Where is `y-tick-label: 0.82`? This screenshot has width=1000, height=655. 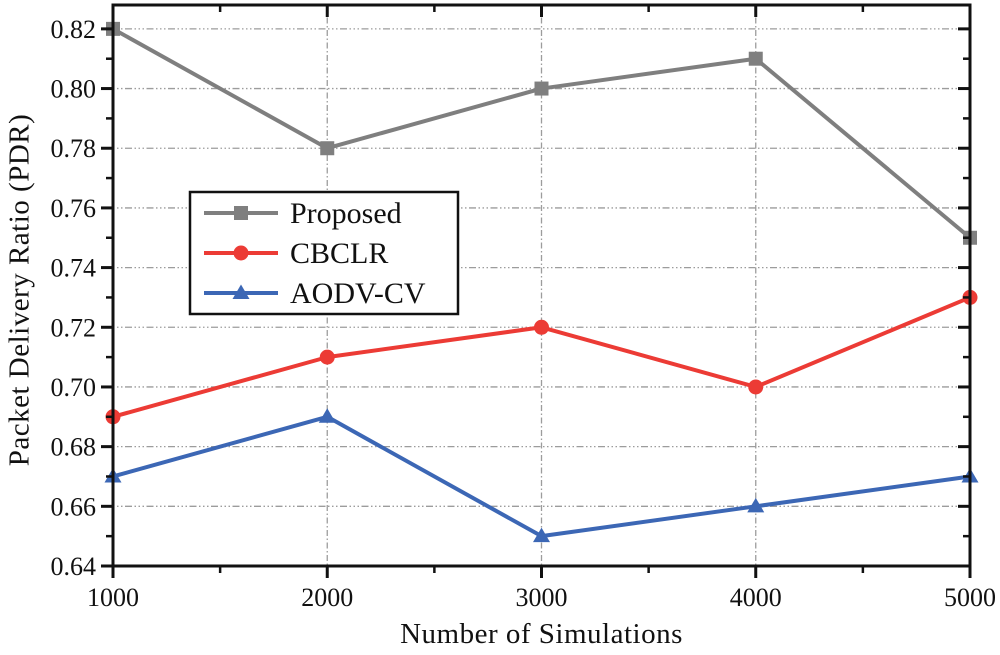
y-tick-label: 0.82 is located at coordinates (74, 29).